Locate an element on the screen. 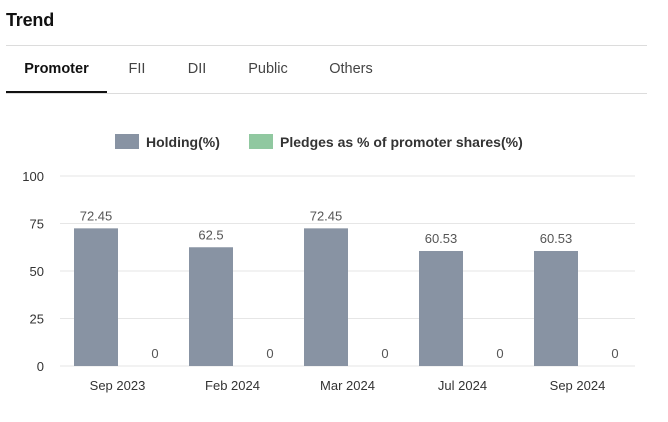 The image size is (668, 422). legend-swatch-pledges is located at coordinates (261, 141).